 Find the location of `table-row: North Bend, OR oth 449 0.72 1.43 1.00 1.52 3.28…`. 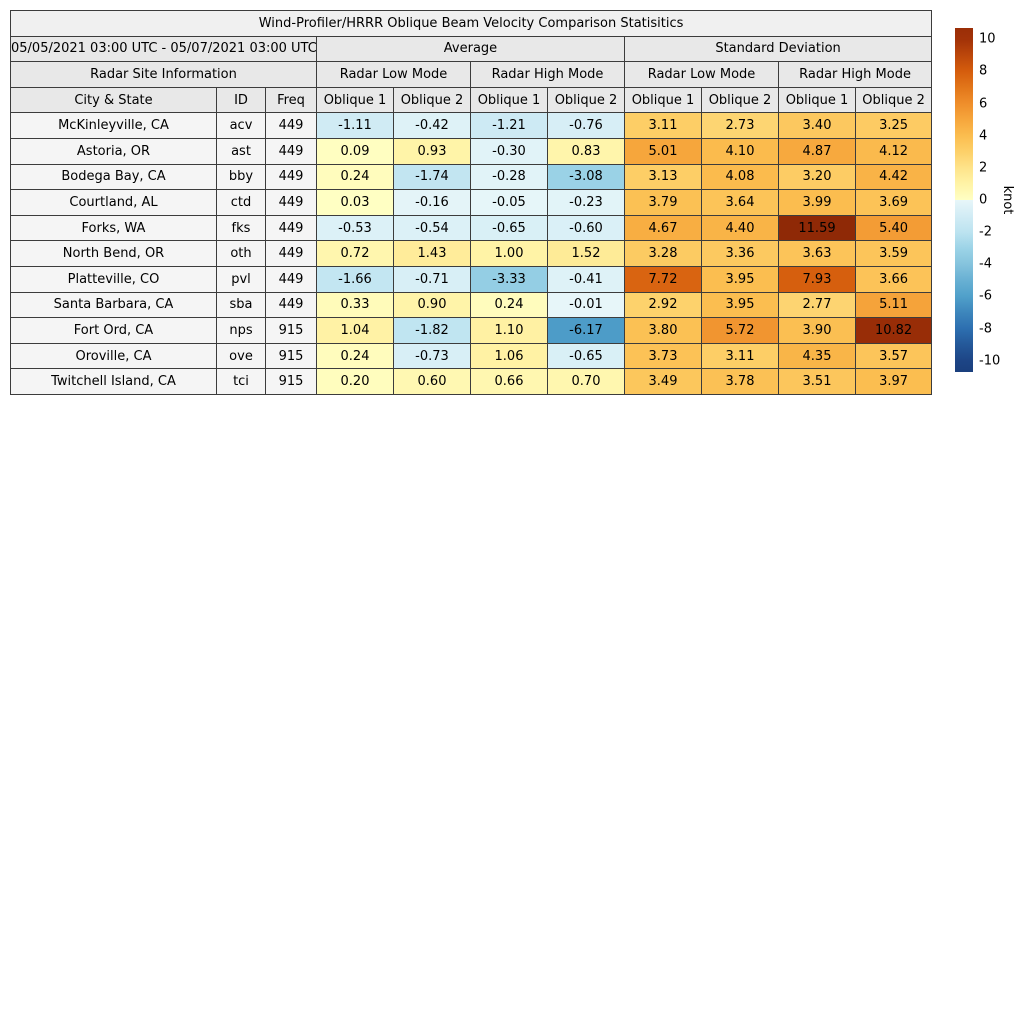

table-row: North Bend, OR oth 449 0.72 1.43 1.00 1.52 3.28… is located at coordinates (471, 253).